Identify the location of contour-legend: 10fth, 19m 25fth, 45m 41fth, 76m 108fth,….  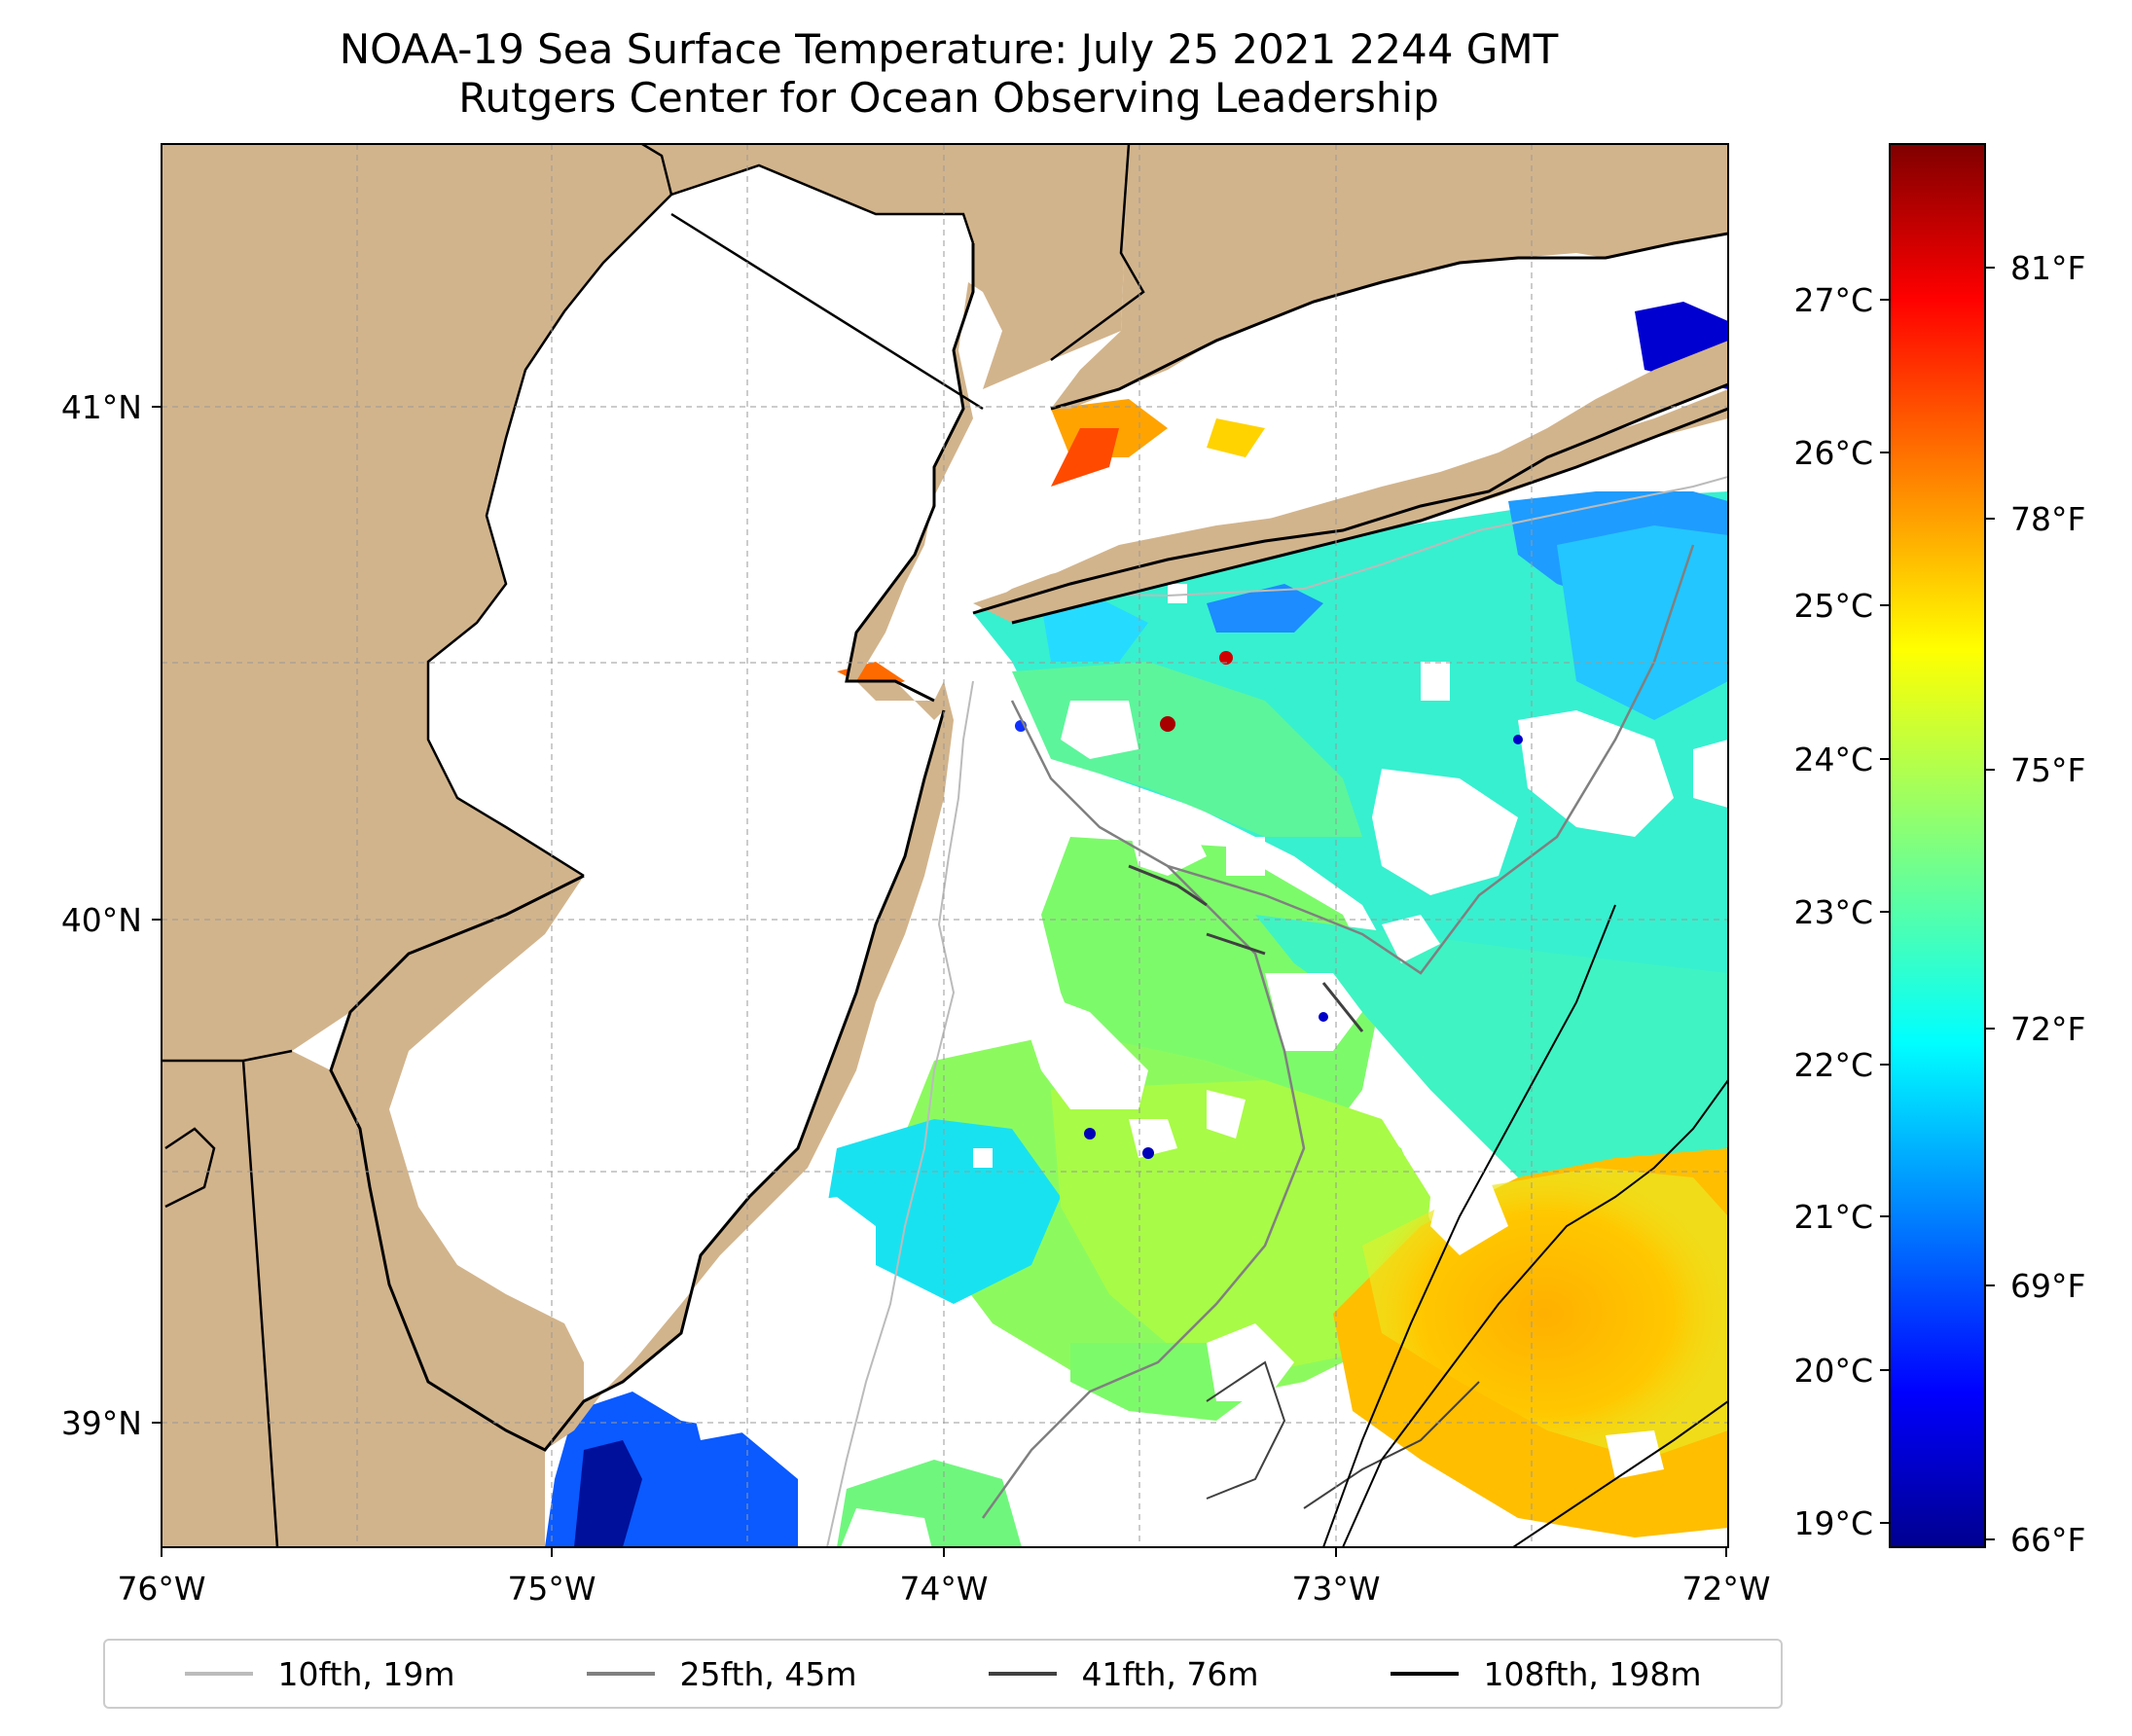
(943, 1674).